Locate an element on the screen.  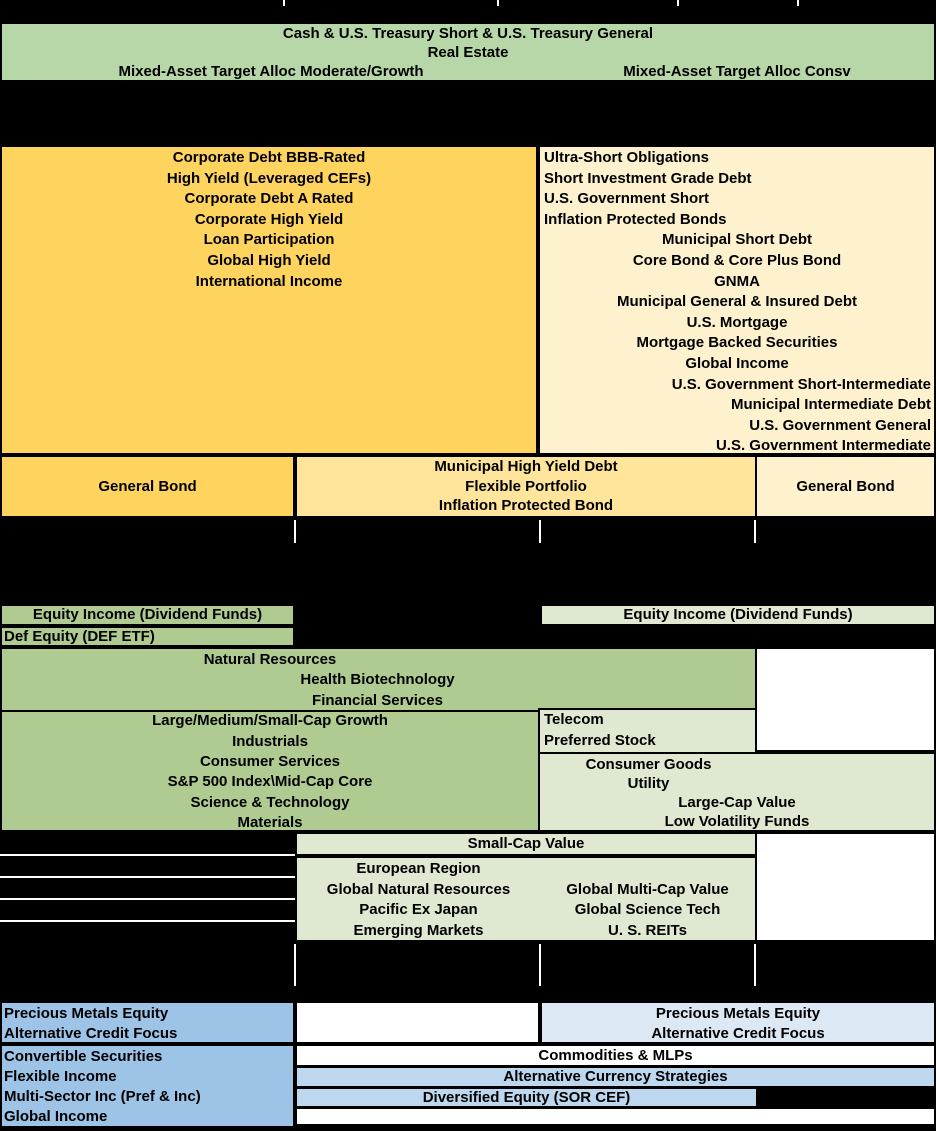
bond-right-line: U.S. Mortgage is located at coordinates (737, 322).